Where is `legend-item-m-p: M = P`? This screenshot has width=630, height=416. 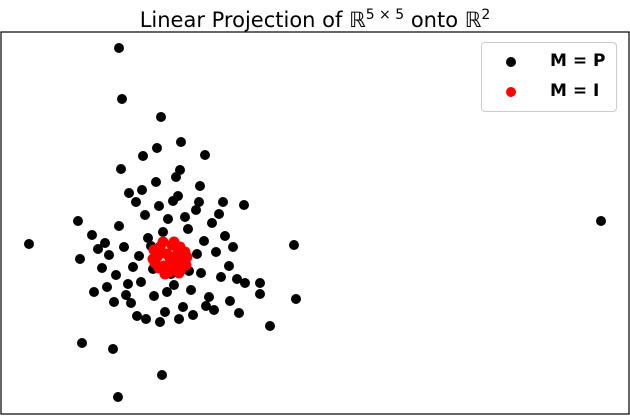 legend-item-m-p: M = P is located at coordinates (549, 62).